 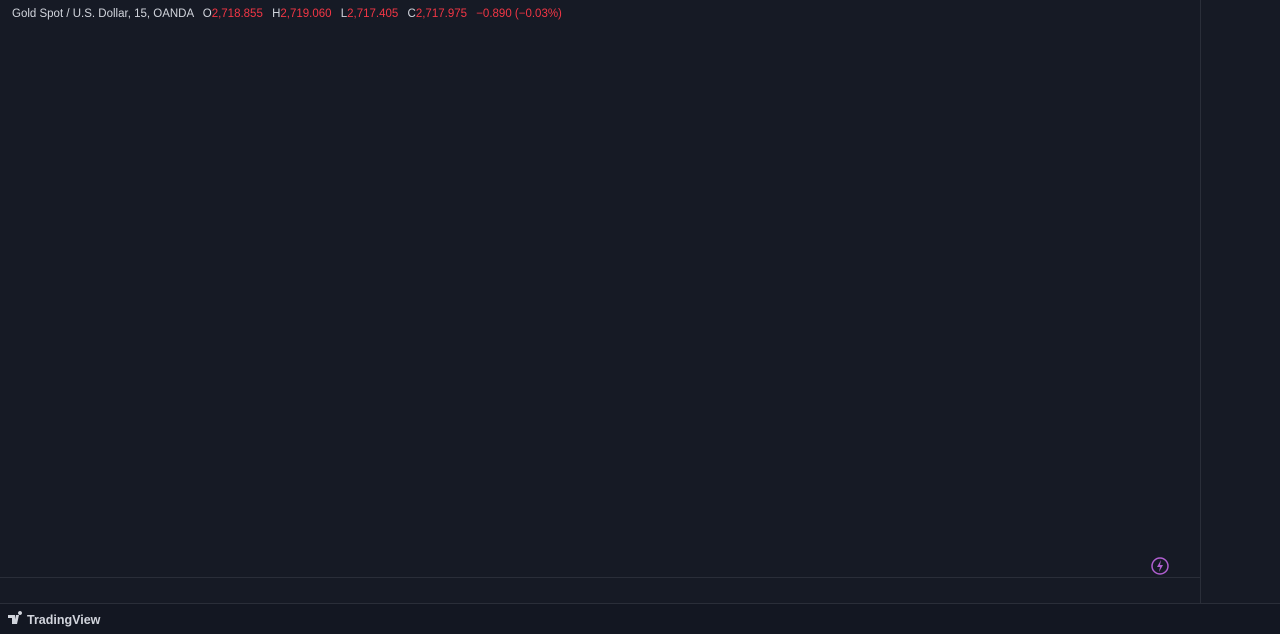 I want to click on ohlc-key: H, so click(x=276, y=14).